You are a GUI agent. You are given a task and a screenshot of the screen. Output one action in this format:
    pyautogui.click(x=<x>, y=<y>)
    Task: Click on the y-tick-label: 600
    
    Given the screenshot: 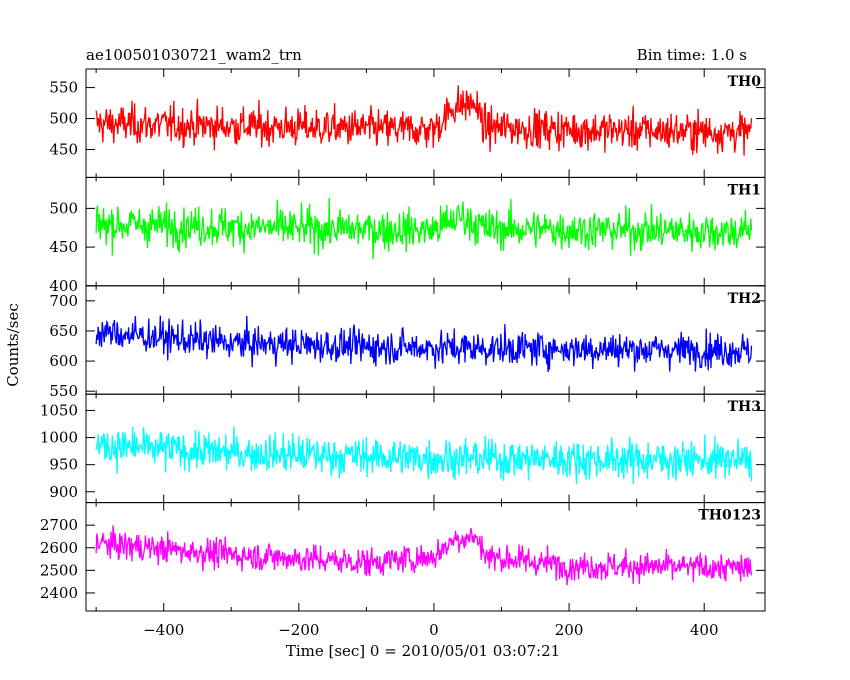 What is the action you would take?
    pyautogui.click(x=63, y=361)
    